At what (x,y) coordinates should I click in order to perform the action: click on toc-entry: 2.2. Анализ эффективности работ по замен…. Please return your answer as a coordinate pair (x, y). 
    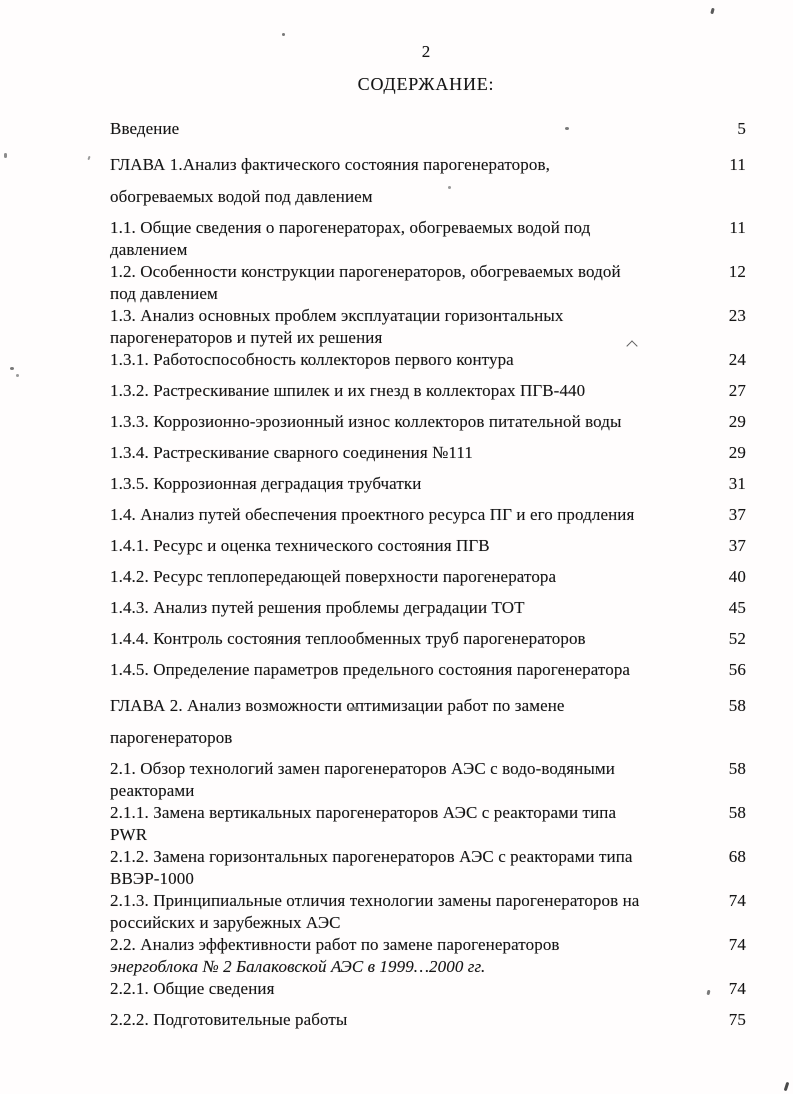
    Looking at the image, I should click on (428, 955).